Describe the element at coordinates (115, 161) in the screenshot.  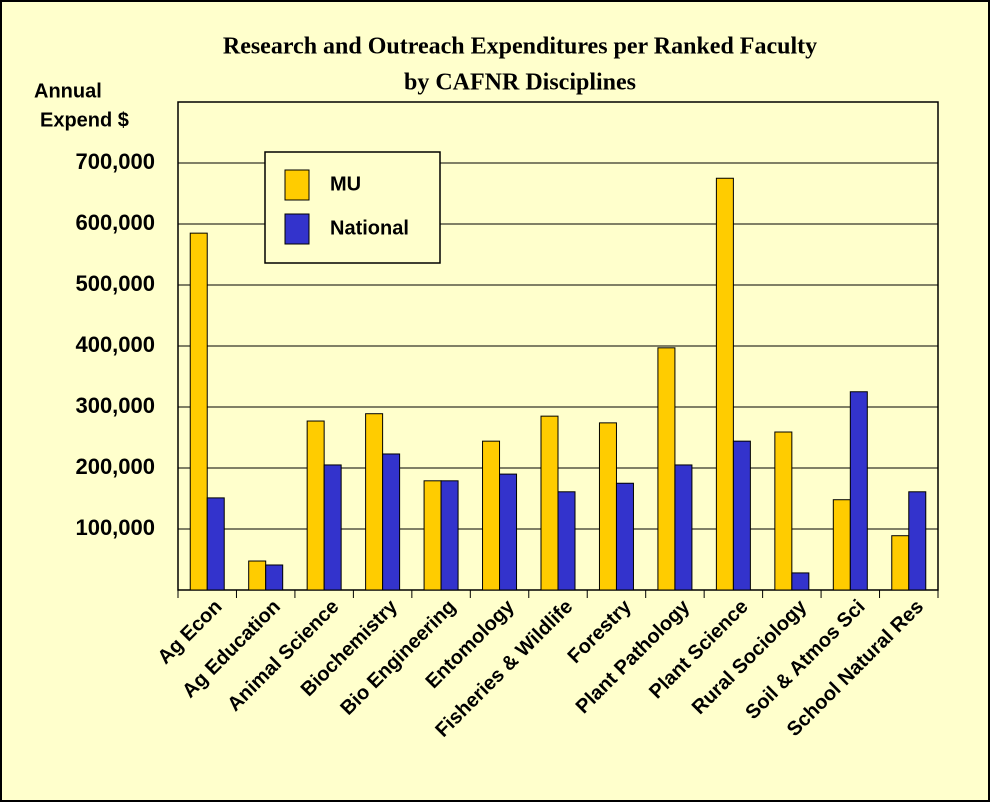
I see `y-tick-label: 700,000` at that location.